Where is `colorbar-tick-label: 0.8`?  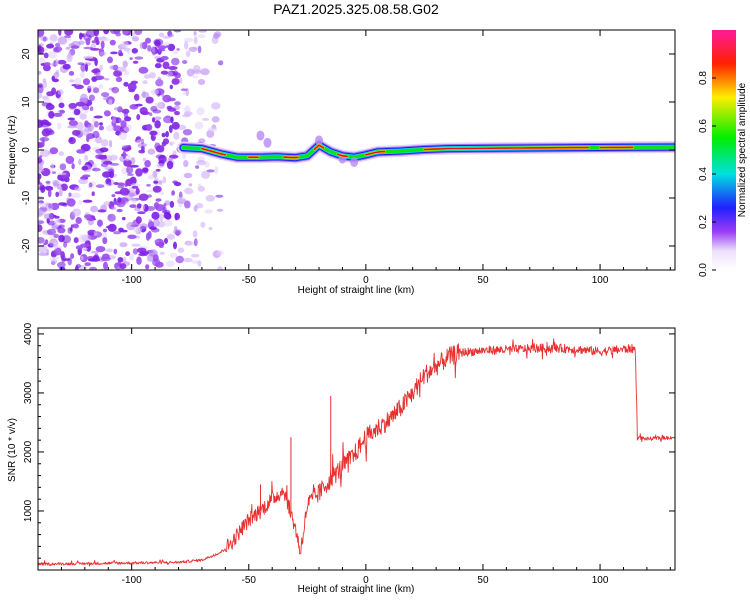
colorbar-tick-label: 0.8 is located at coordinates (703, 78).